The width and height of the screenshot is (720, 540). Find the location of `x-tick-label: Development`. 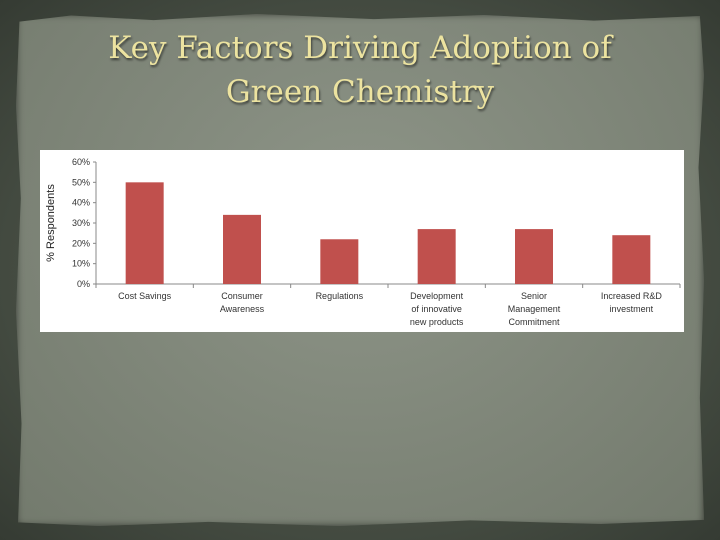

x-tick-label: Development is located at coordinates (437, 296).